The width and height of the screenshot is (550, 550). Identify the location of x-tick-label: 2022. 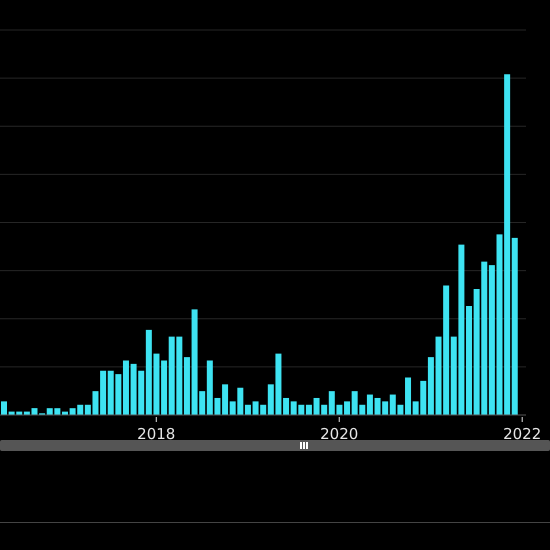
(522, 434).